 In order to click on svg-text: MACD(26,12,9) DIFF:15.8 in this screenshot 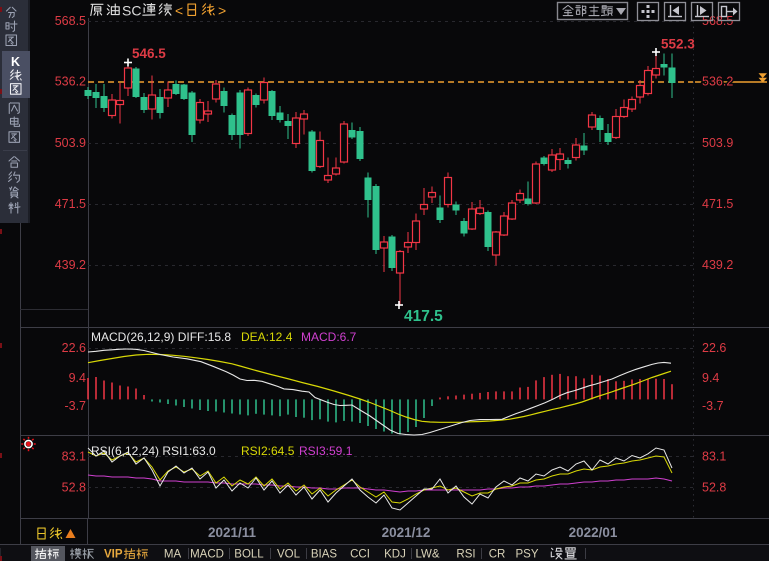, I will do `click(161, 337)`.